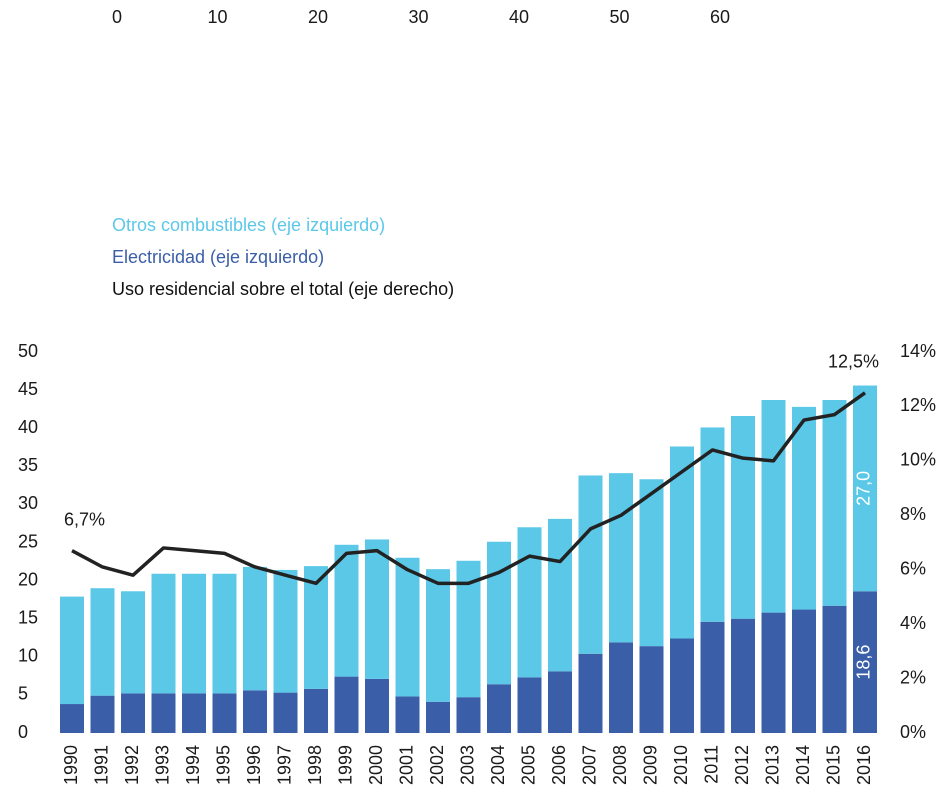  What do you see at coordinates (559, 765) in the screenshot?
I see `x-tick-label: 2006` at bounding box center [559, 765].